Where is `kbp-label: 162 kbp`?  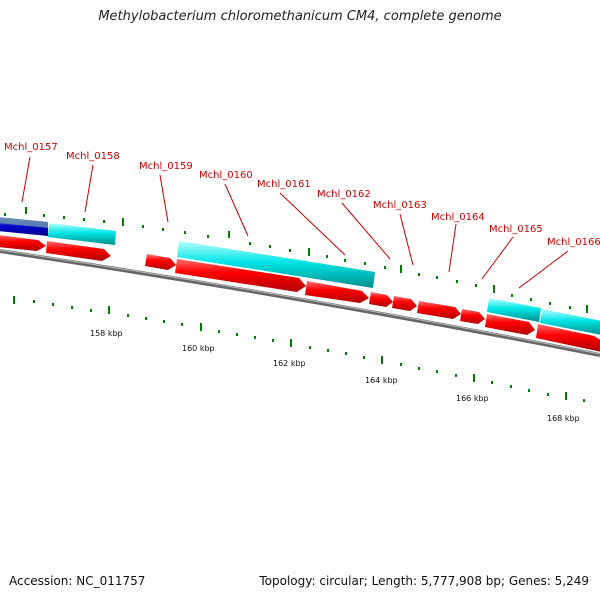 kbp-label: 162 kbp is located at coordinates (289, 363).